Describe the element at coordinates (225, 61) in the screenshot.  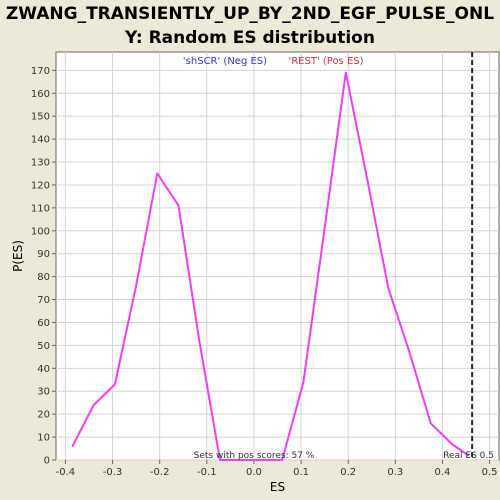
I see `legend-neg-es: 'shSCR' (Neg ES)` at that location.